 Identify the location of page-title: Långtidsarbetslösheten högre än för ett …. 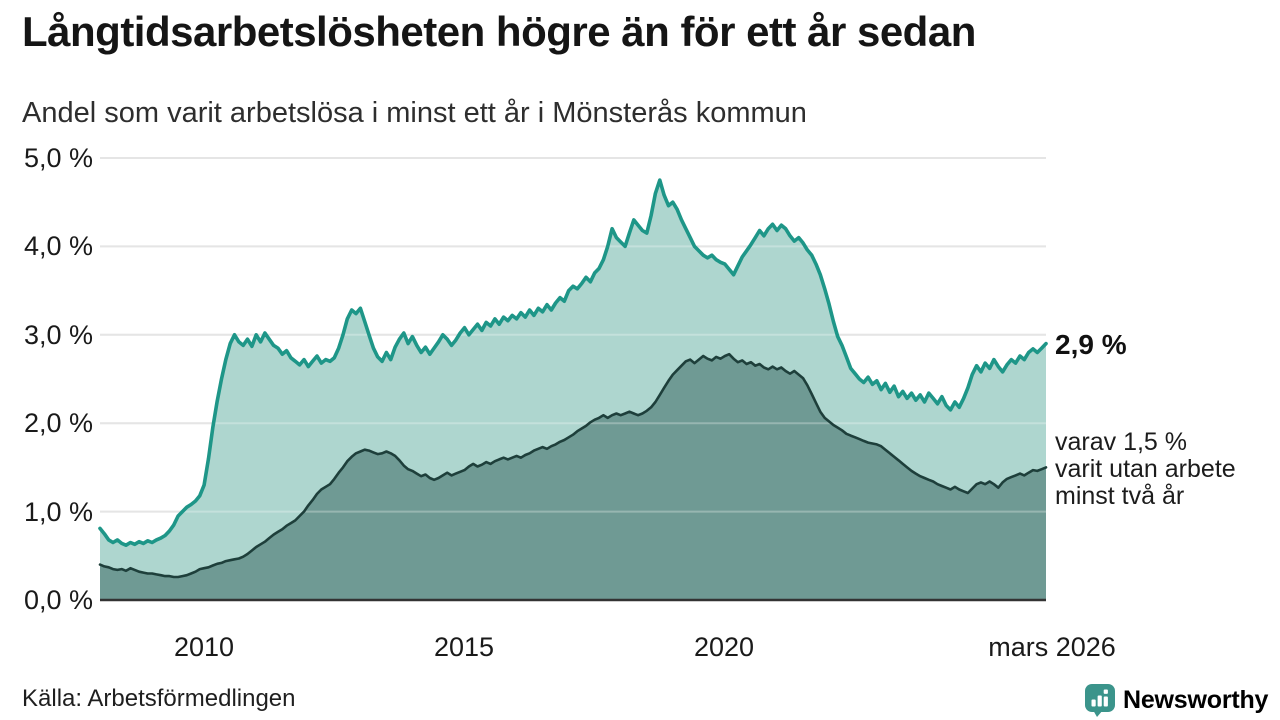
(499, 31).